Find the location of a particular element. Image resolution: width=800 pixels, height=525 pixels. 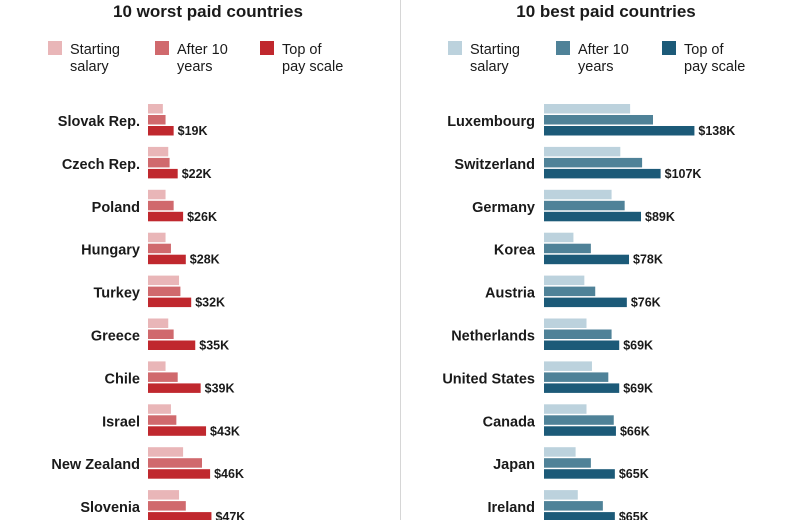

worst-category-label: Turkey is located at coordinates (117, 294).